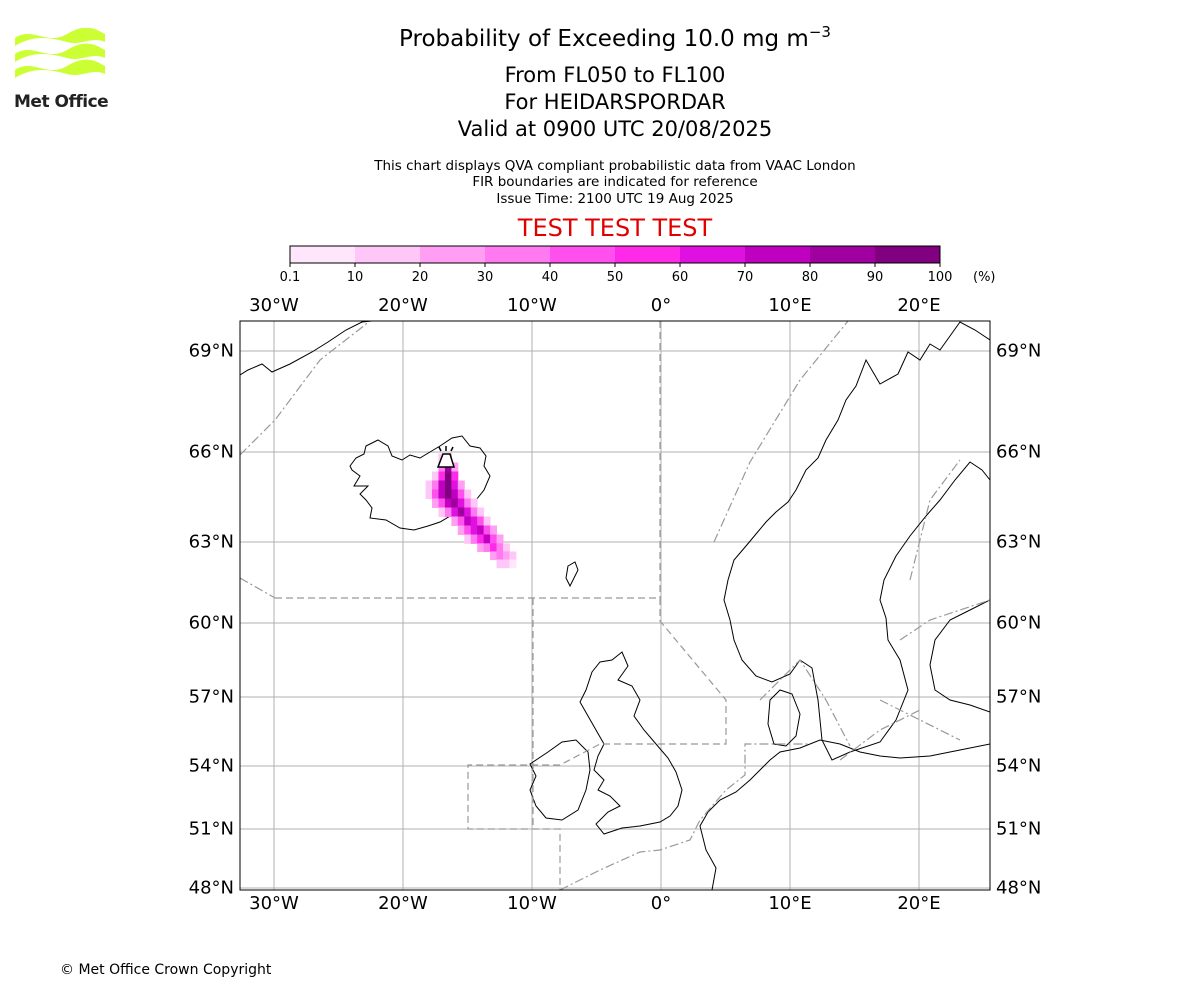  What do you see at coordinates (1019, 766) in the screenshot?
I see `latitude-label-right: 54°N` at bounding box center [1019, 766].